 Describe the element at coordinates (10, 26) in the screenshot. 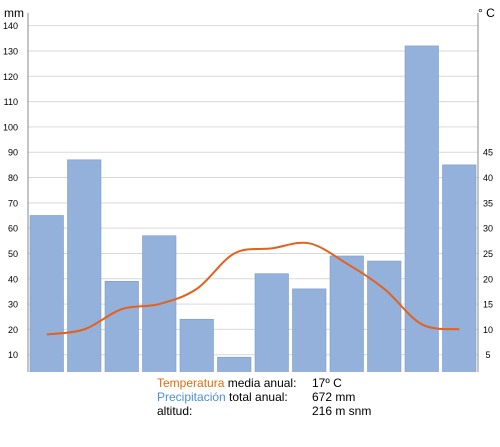

I see `y-left-tick-label: 140` at that location.